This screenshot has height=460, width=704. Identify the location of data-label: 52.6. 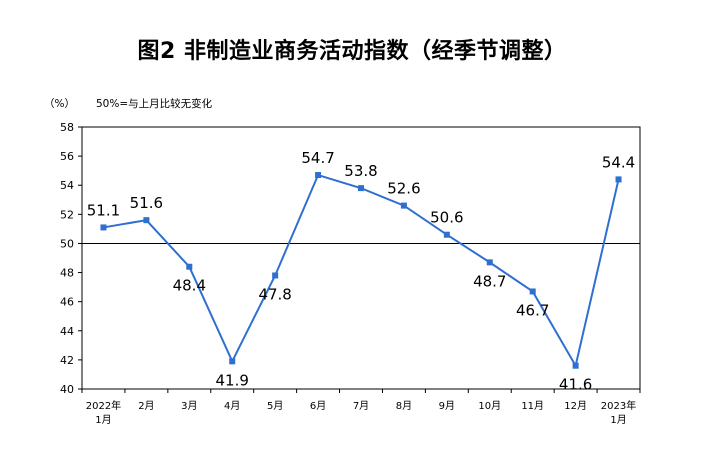
(403, 189).